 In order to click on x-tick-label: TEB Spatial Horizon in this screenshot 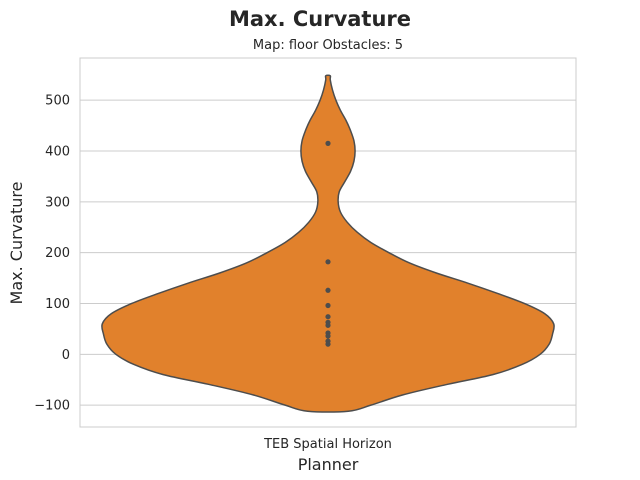, I will do `click(327, 444)`.